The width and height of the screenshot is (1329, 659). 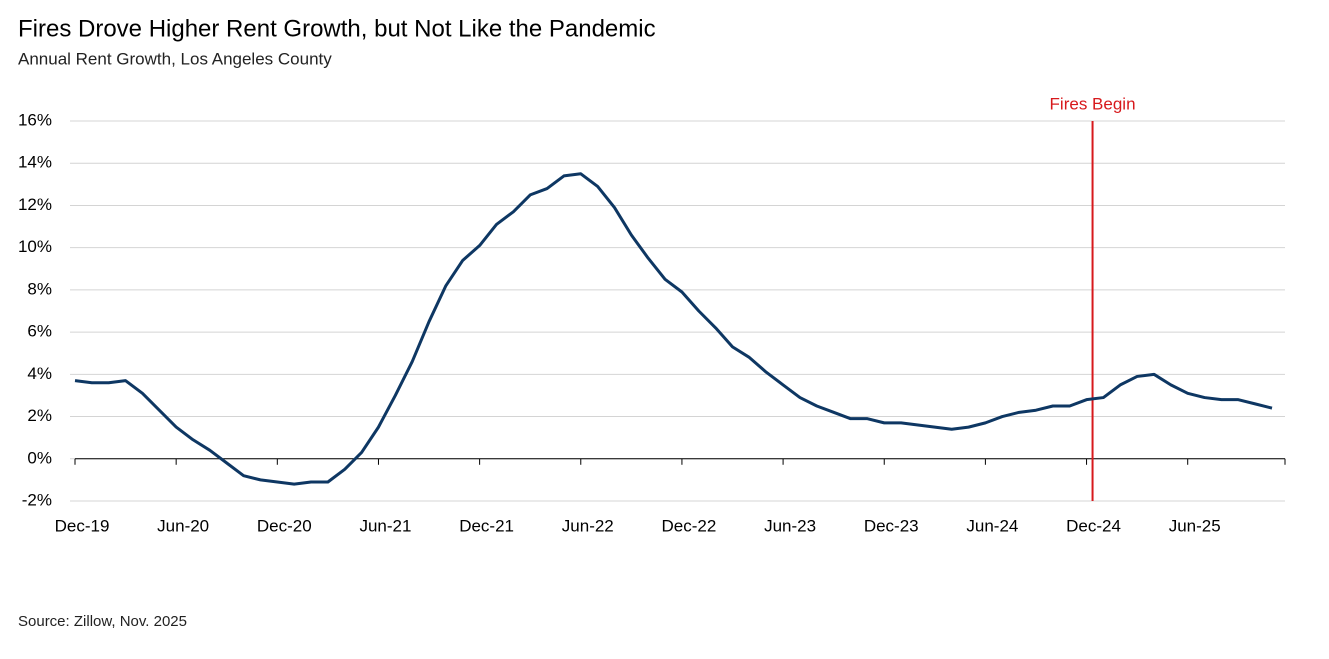 What do you see at coordinates (39, 331) in the screenshot?
I see `y-tick-label: 6%` at bounding box center [39, 331].